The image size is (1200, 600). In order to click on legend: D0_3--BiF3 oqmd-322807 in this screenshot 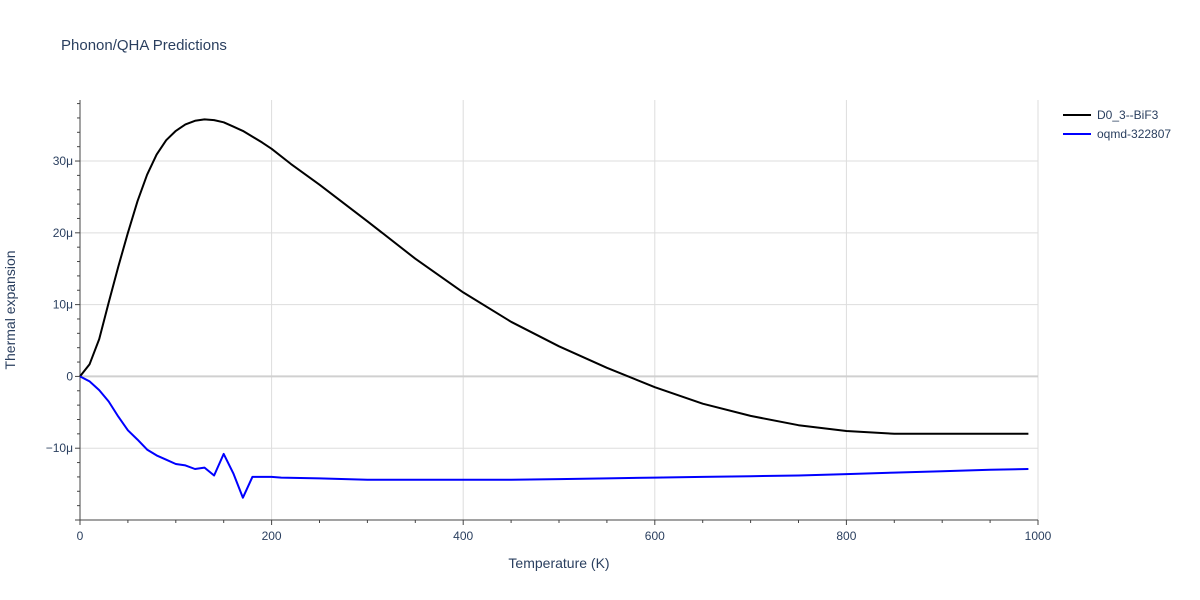, I will do `click(1117, 124)`.